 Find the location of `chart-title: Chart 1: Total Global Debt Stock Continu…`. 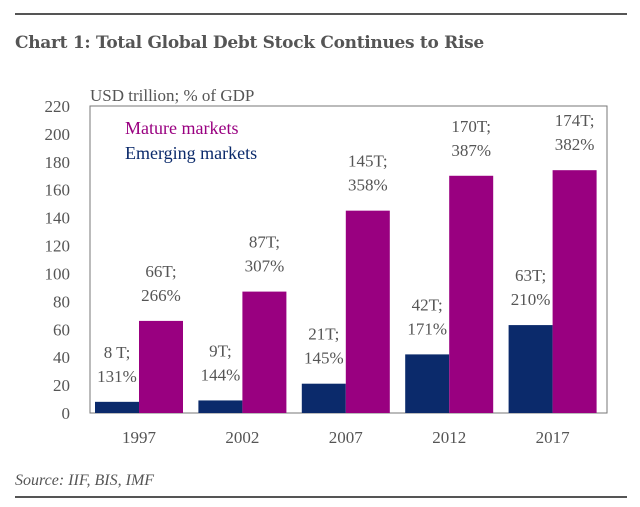

chart-title: Chart 1: Total Global Debt Stock Continu… is located at coordinates (249, 43).